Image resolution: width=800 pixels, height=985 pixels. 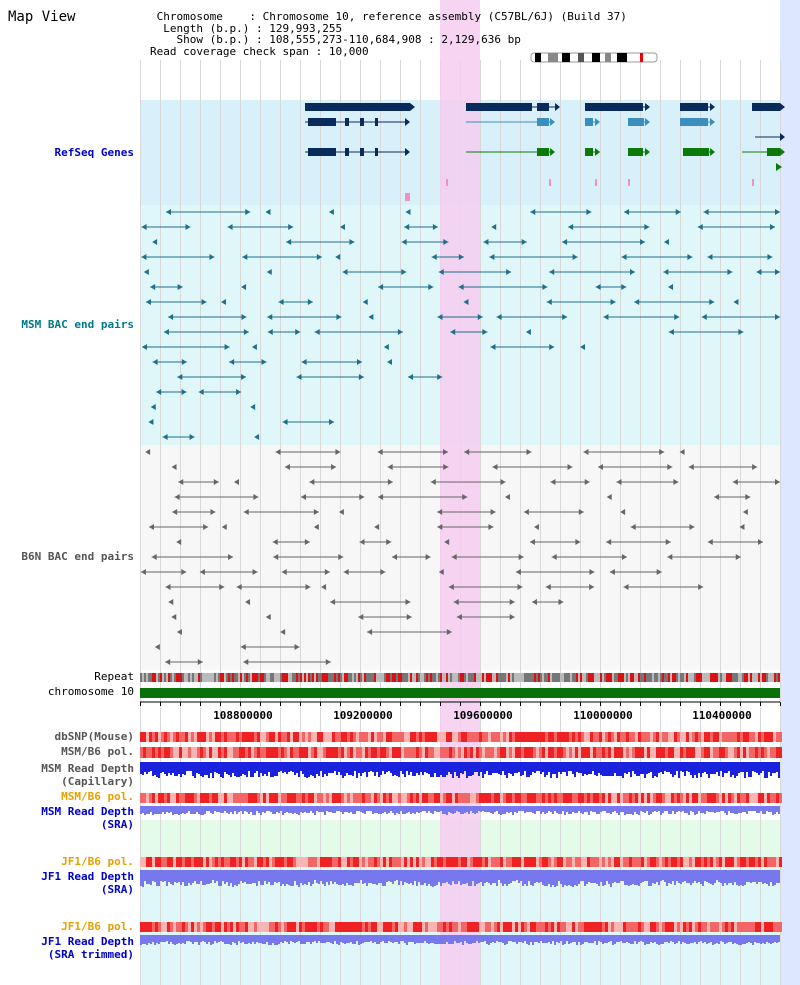 What do you see at coordinates (87, 876) in the screenshot?
I see `track-label-jf1-depth-sra: JF1 Read Depth` at bounding box center [87, 876].